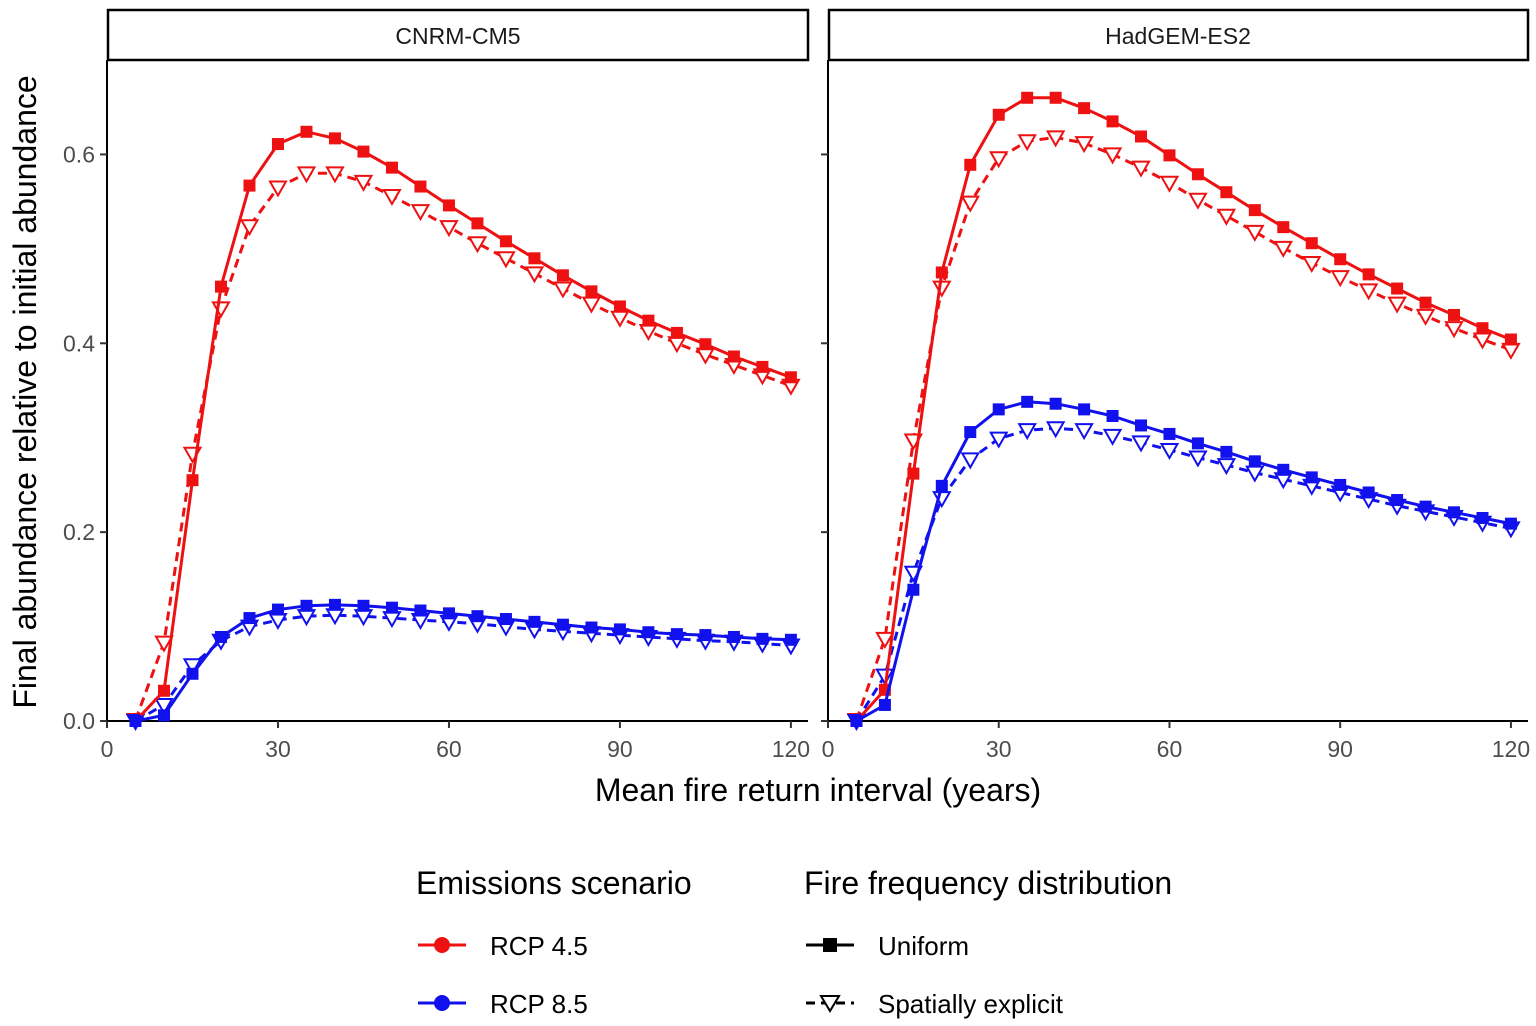 The width and height of the screenshot is (1536, 1026). I want to click on x-tick-label: 0, so click(828, 749).